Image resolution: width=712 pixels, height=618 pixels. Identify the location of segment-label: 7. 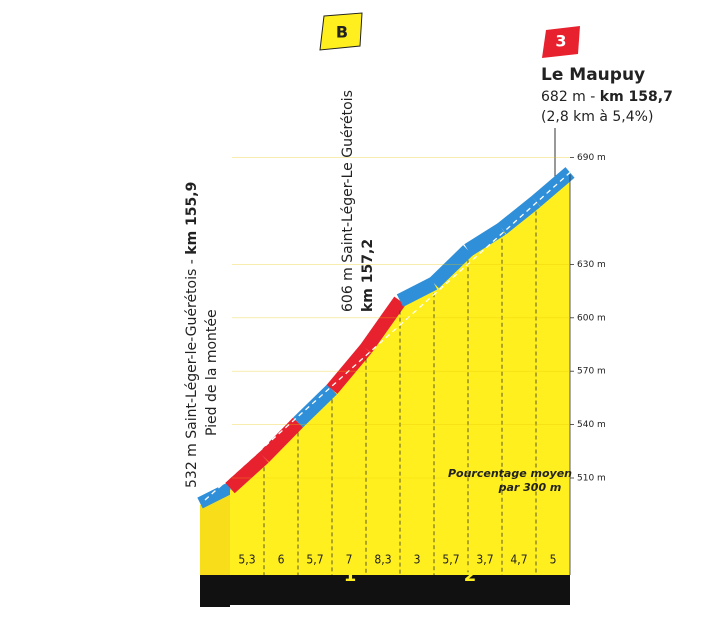
(349, 560).